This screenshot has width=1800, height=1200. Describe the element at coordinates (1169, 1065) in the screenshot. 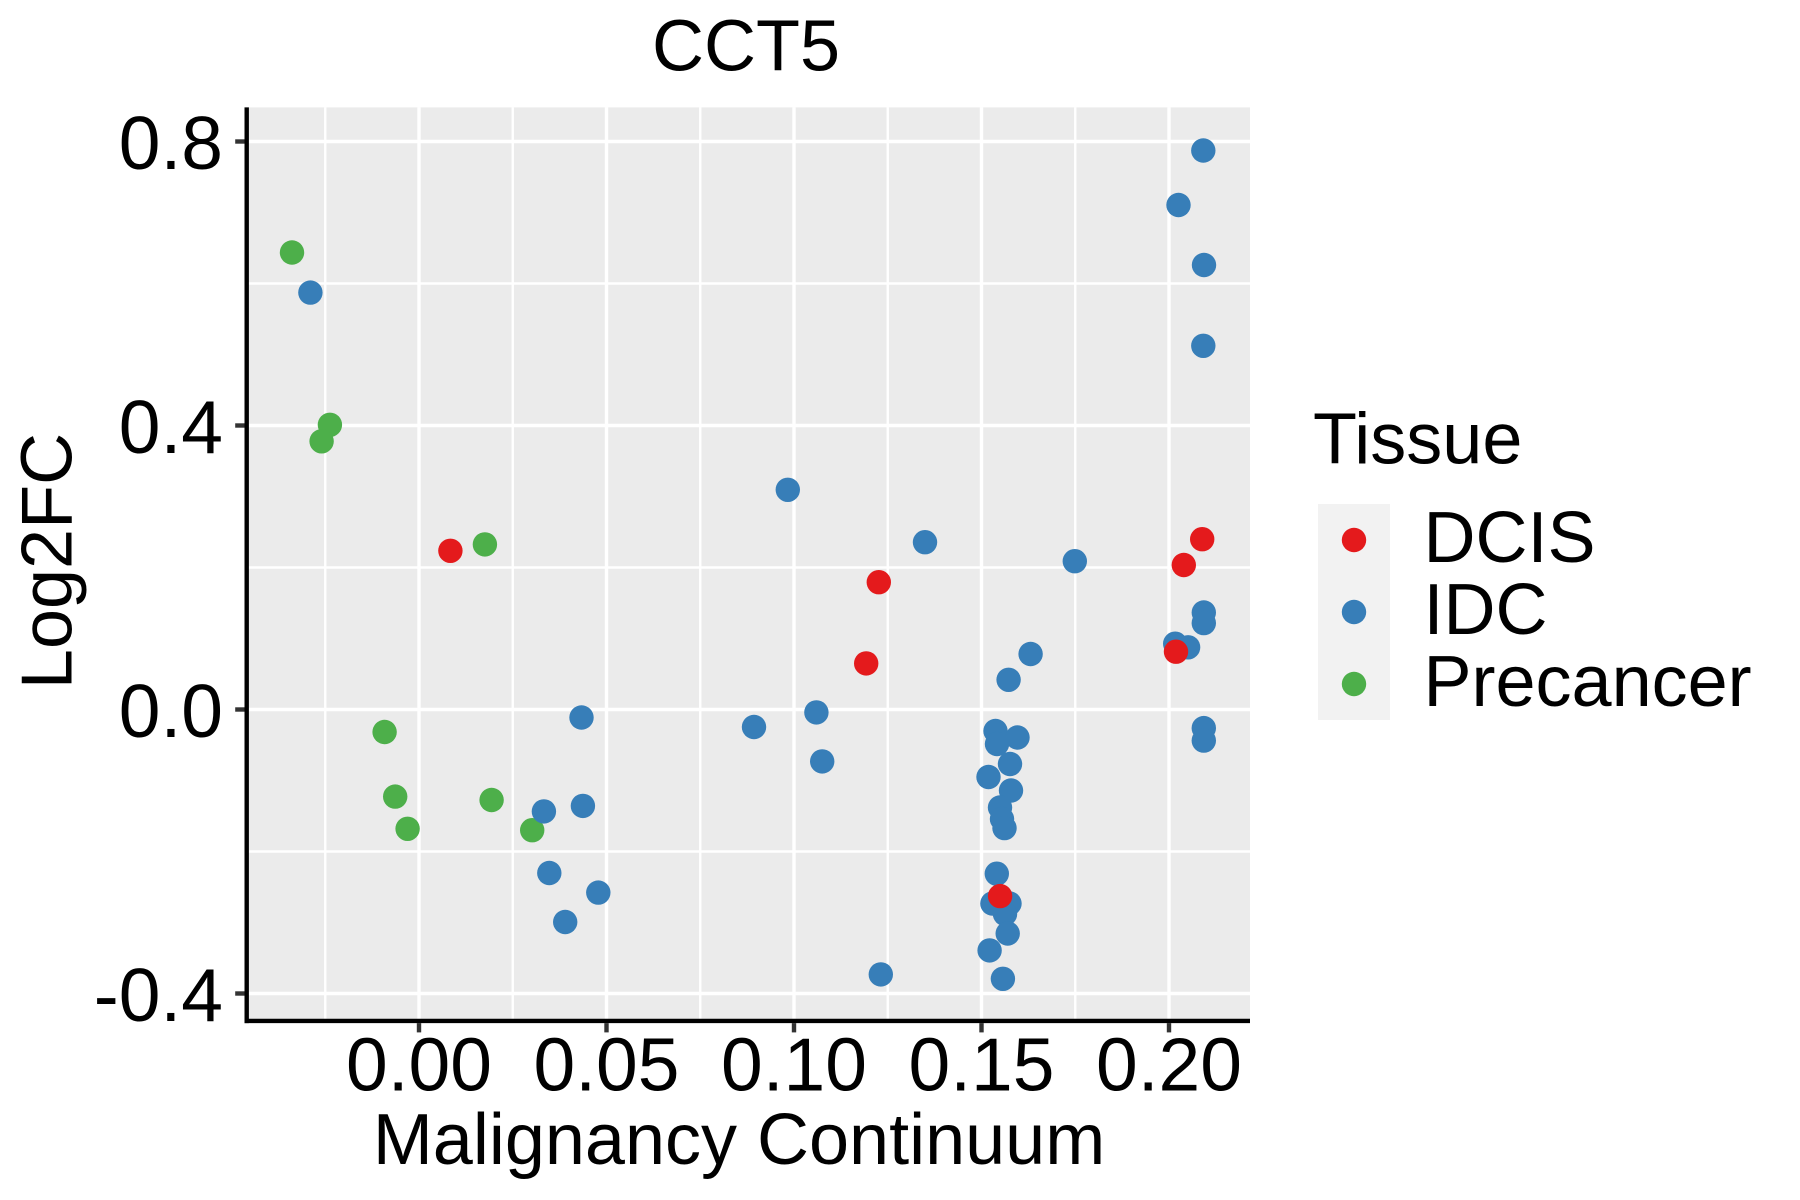

I see `svg-text: 0.20` at that location.